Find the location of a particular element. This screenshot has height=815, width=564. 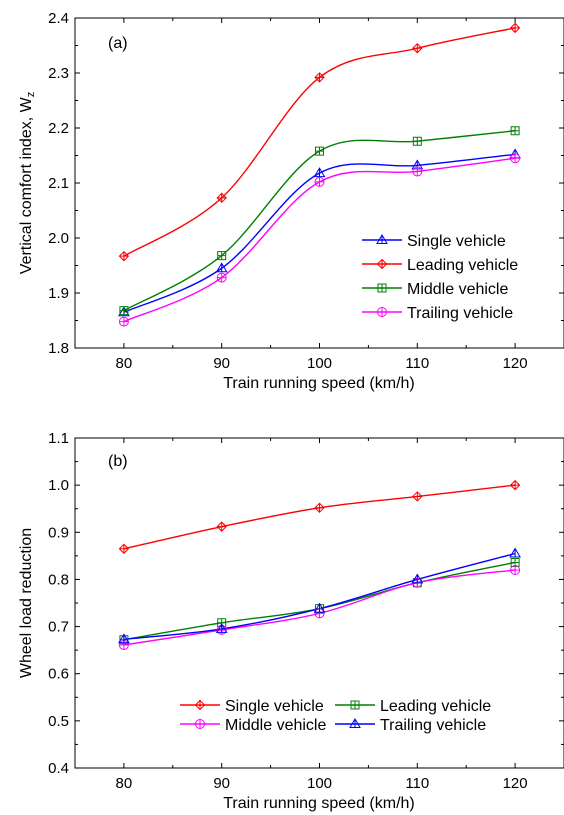

panel-label-b: (b) is located at coordinates (118, 461).